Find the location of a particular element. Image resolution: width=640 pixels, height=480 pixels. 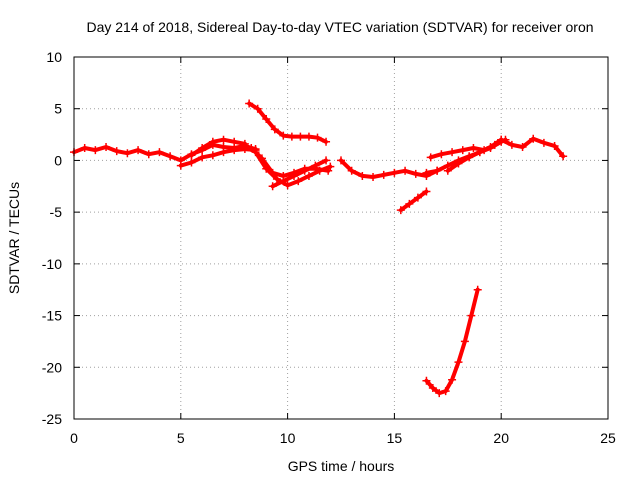

y-axis-label: SDTVAR / TECUs is located at coordinates (14, 238).